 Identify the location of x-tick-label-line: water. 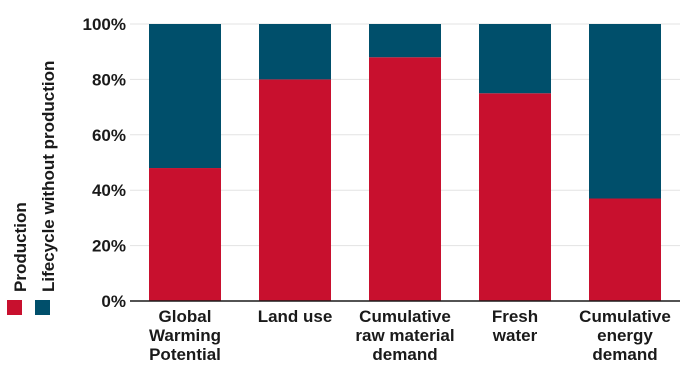
(515, 335).